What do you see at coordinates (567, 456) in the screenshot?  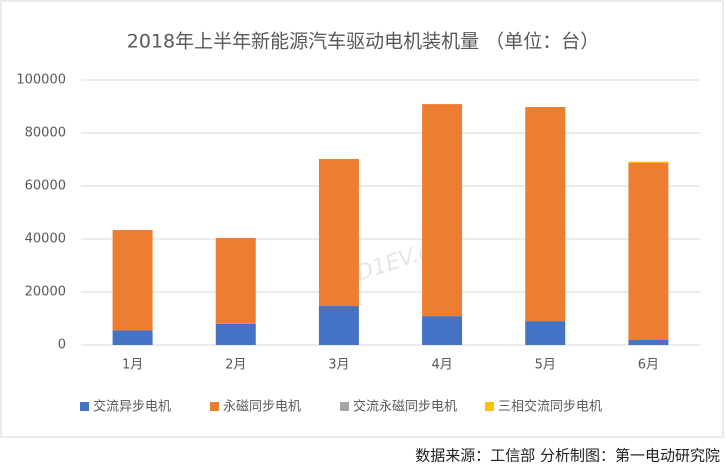 I see `source-note: 数据来源：工信部 分析制图：第一电动研究院` at bounding box center [567, 456].